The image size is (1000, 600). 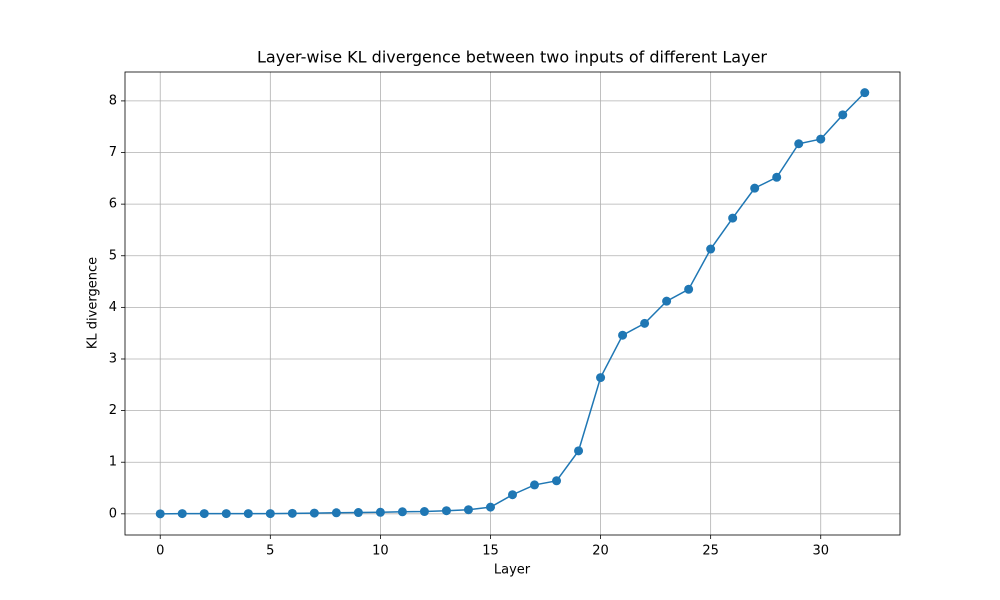 What do you see at coordinates (710, 551) in the screenshot?
I see `x-tick-label: 25` at bounding box center [710, 551].